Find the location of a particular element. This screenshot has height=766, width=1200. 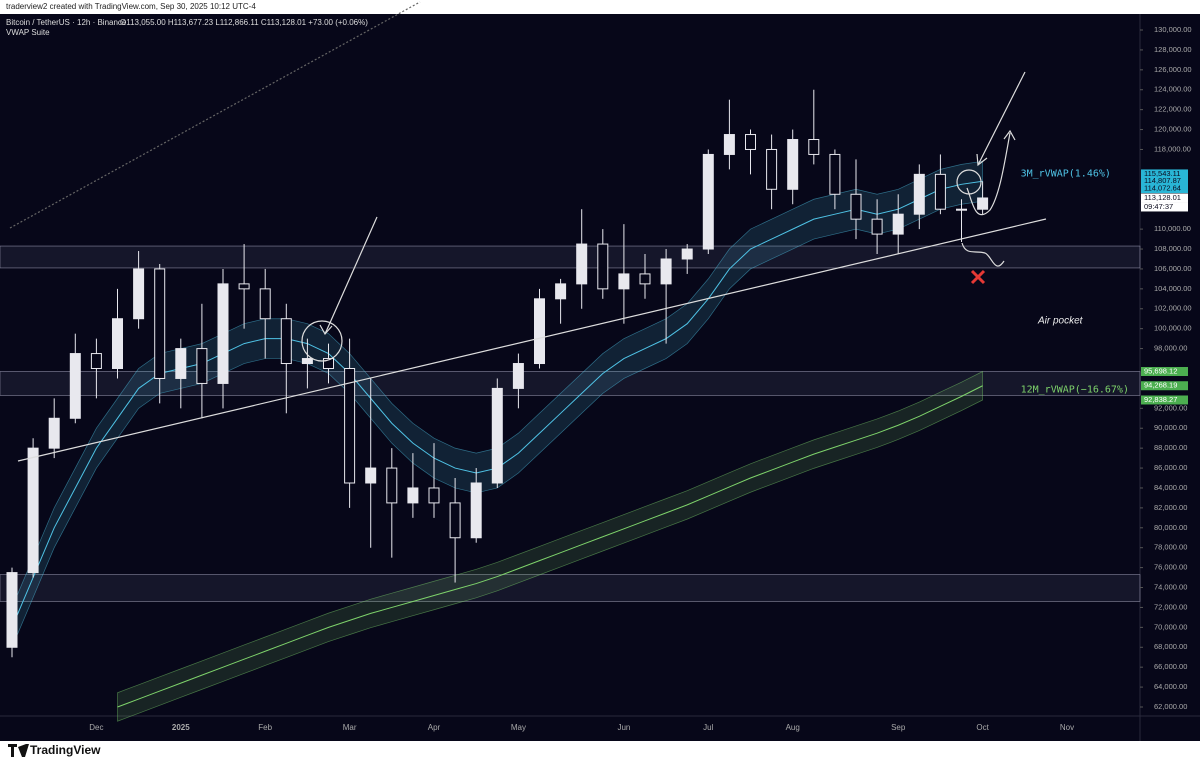

price-badge-label: 95,698.12 is located at coordinates (1160, 370).